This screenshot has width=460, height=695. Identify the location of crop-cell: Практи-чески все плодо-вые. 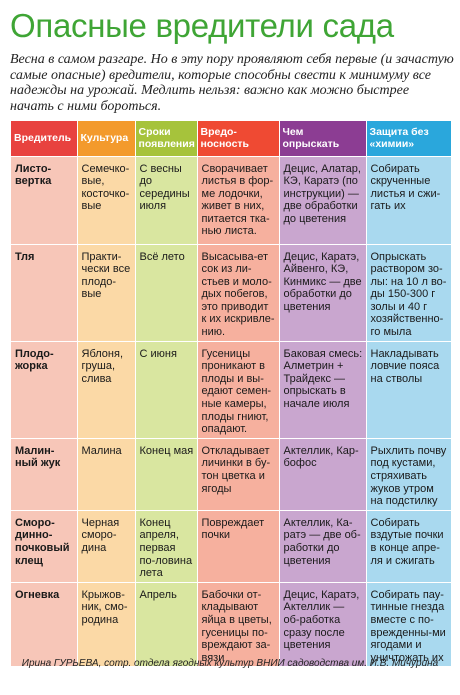
(106, 292).